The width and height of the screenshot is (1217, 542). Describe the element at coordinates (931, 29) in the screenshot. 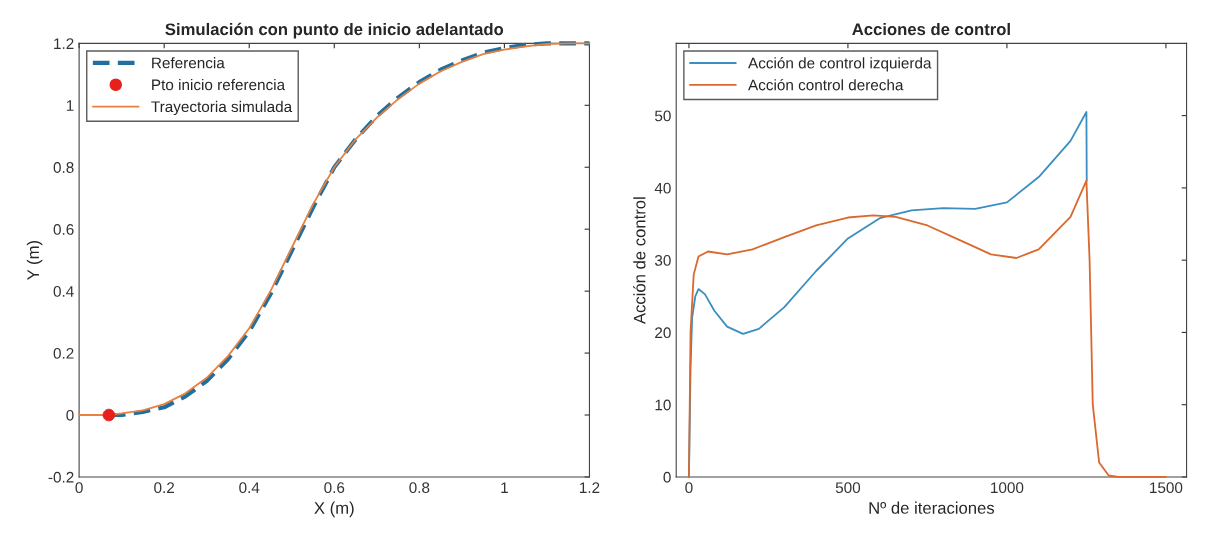

I see `chart-title: Acciones de control` at that location.